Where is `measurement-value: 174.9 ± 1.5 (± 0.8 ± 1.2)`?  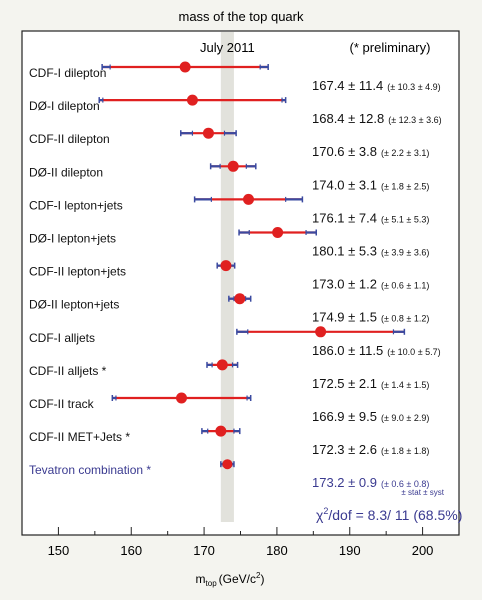
measurement-value: 174.9 ± 1.5 (± 0.8 ± 1.2) is located at coordinates (370, 317).